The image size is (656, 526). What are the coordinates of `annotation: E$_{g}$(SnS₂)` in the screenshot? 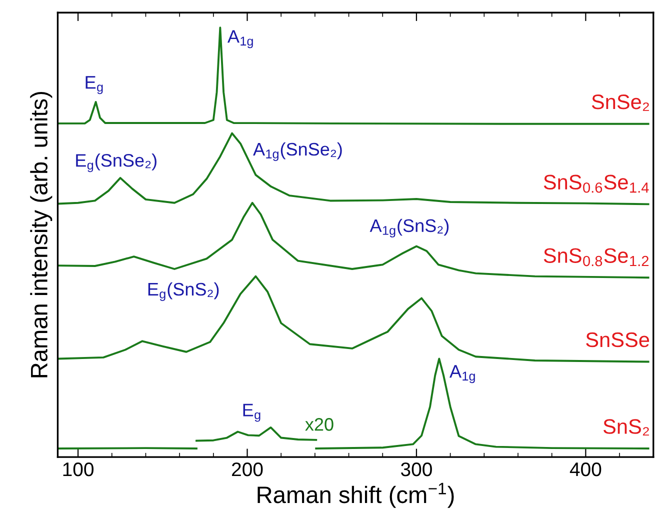 It's located at (183, 291).